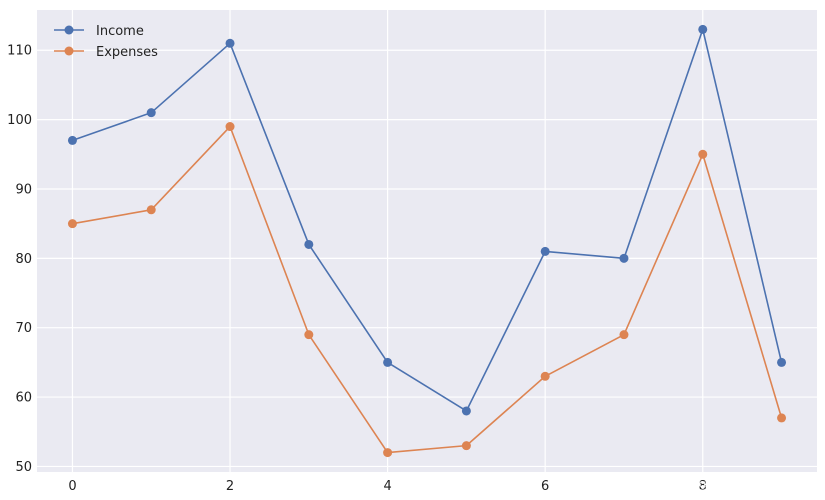 This screenshot has width=825, height=500. Describe the element at coordinates (72, 486) in the screenshot. I see `x-tick-label: 0` at that location.